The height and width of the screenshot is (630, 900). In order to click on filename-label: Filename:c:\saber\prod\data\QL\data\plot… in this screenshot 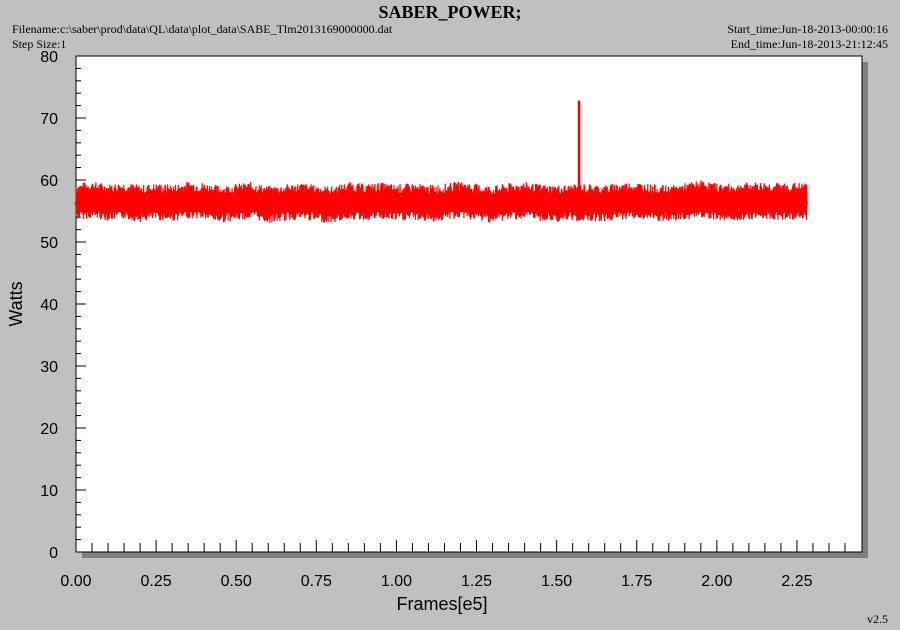, I will do `click(202, 29)`.